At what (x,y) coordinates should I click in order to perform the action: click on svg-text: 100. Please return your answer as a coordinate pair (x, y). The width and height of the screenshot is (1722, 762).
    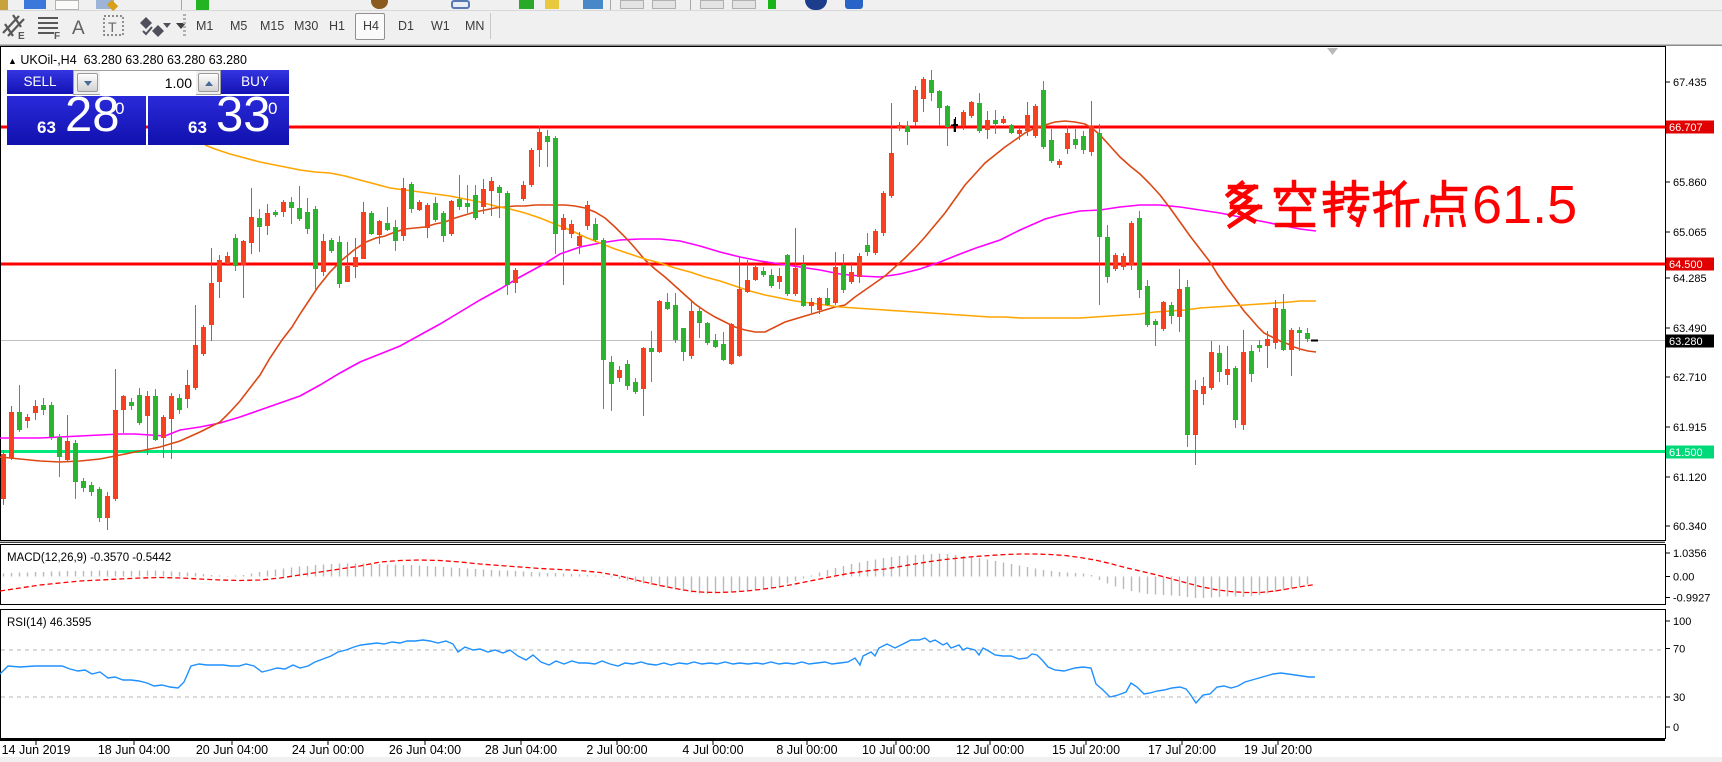
    Looking at the image, I should click on (1682, 622).